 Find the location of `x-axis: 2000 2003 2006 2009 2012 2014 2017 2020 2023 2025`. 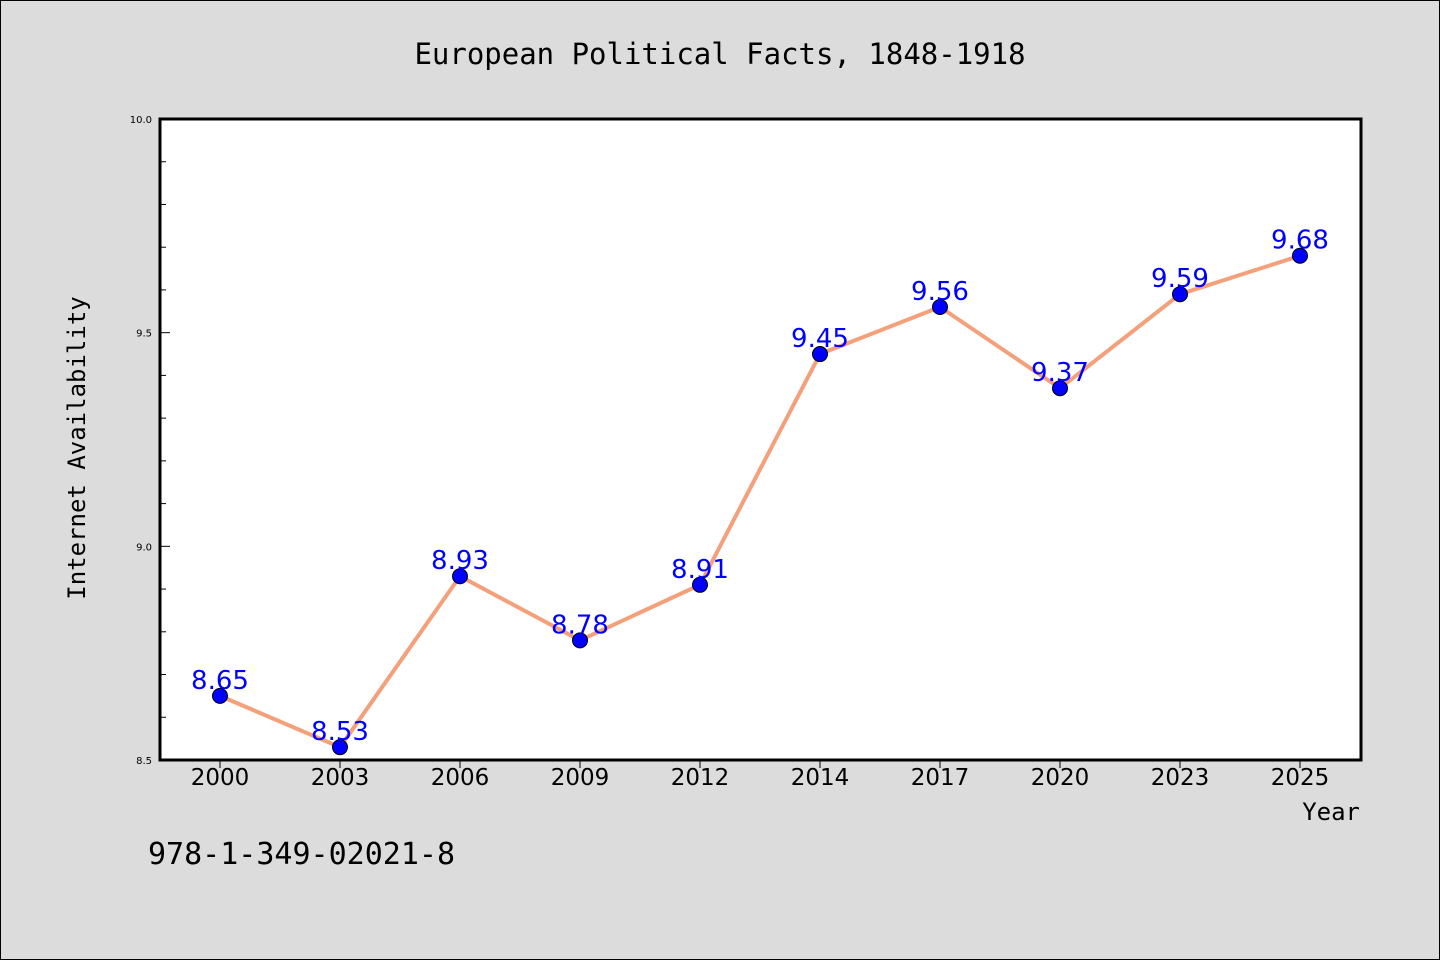

x-axis: 2000 2003 2006 2009 2012 2014 2017 2020 2023 2025 is located at coordinates (760, 775).